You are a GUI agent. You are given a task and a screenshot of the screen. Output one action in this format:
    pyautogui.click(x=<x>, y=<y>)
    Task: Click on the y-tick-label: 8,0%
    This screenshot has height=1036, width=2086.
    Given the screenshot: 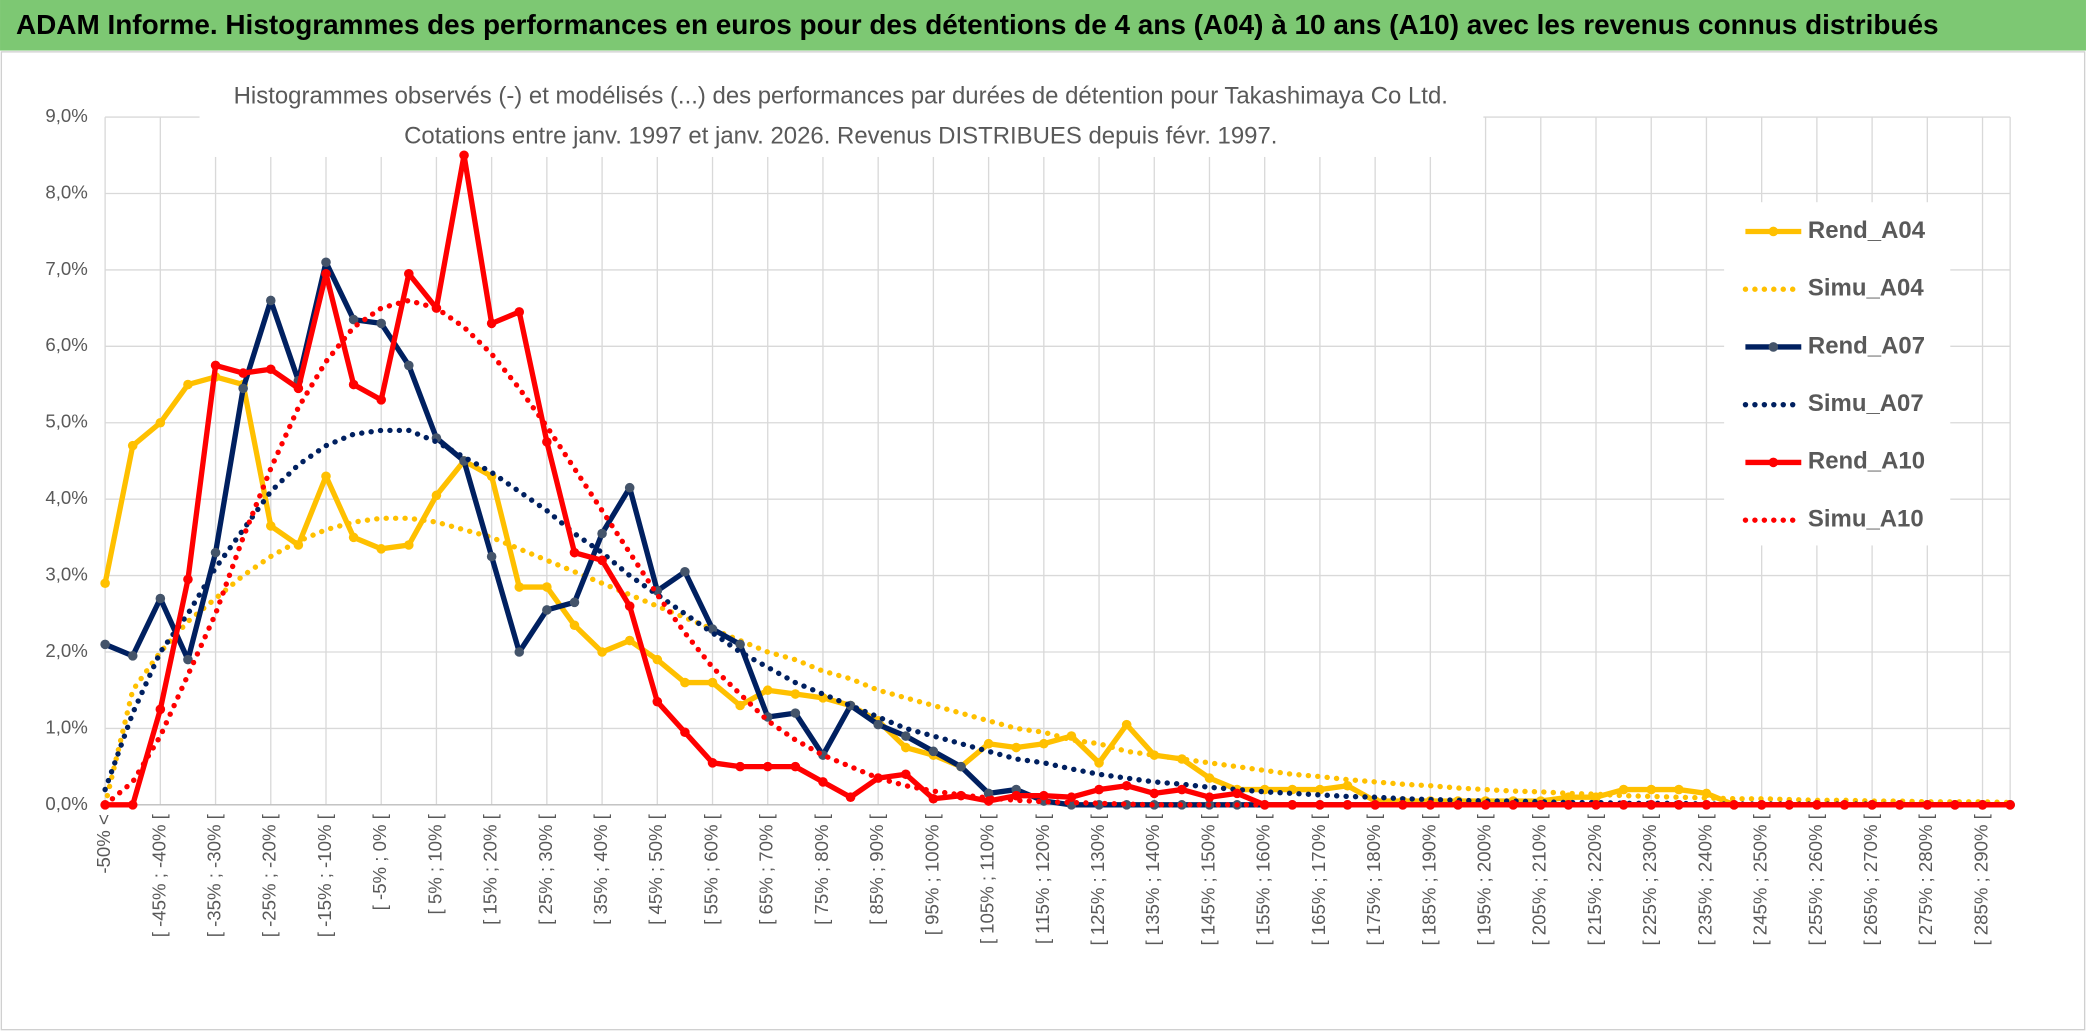 What is the action you would take?
    pyautogui.click(x=66, y=191)
    